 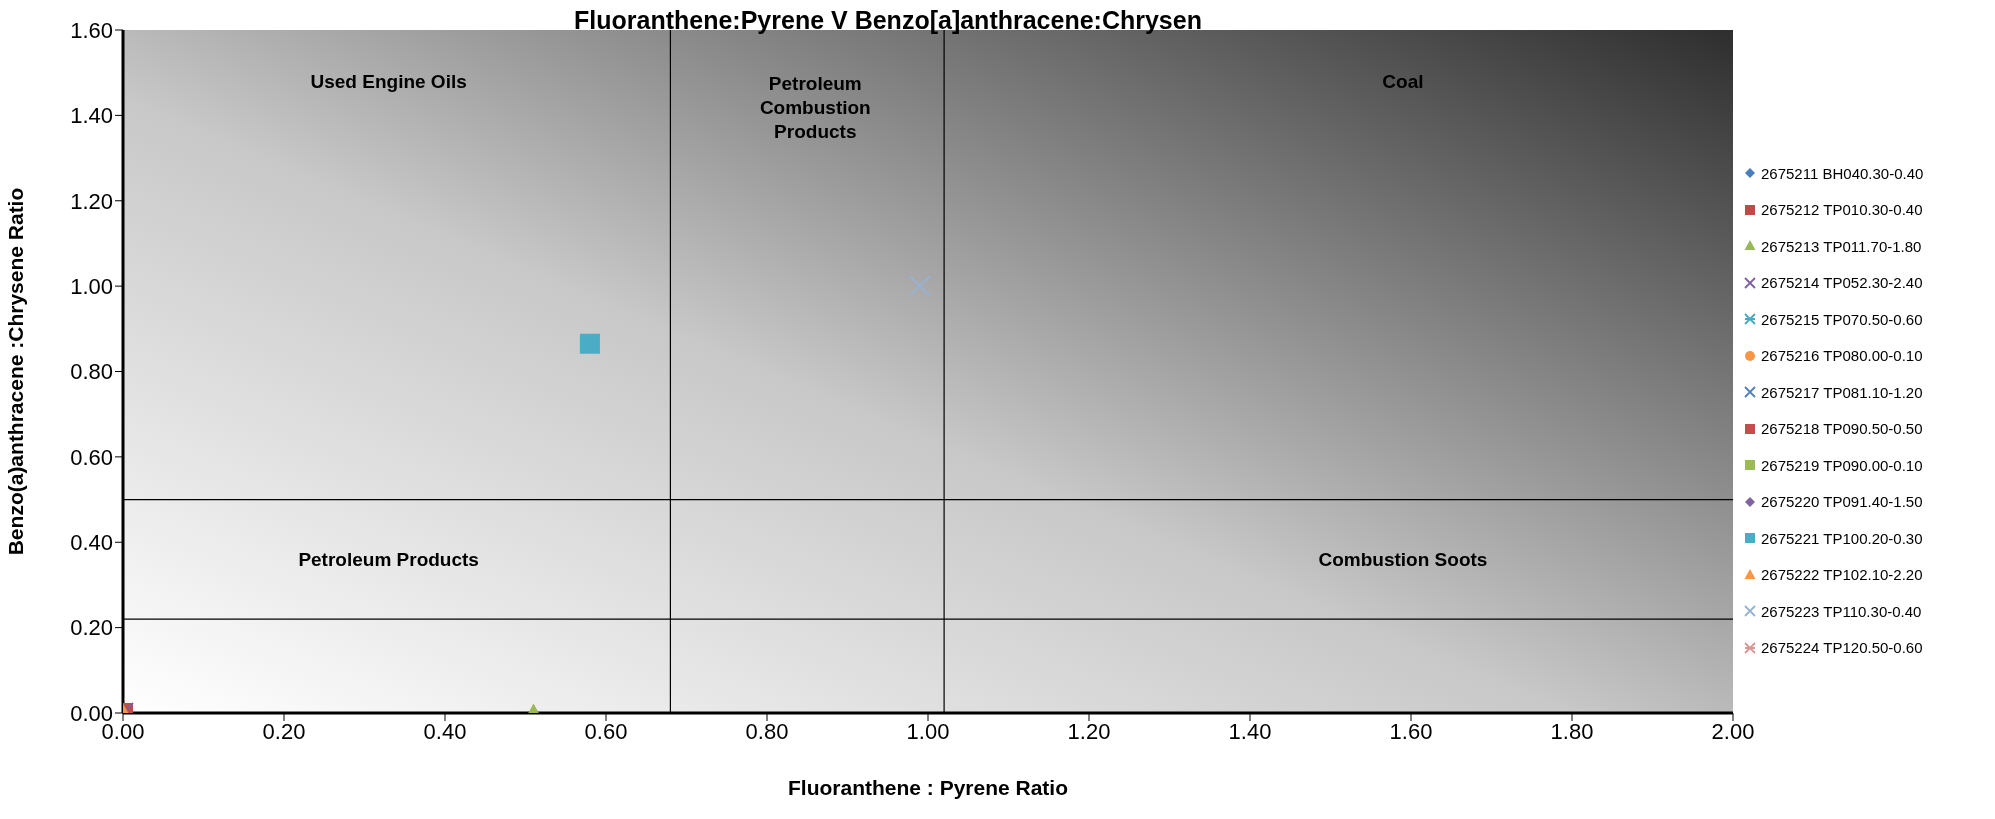 I want to click on legend-label: 2675213 TP011.70-1.80, so click(x=1841, y=246).